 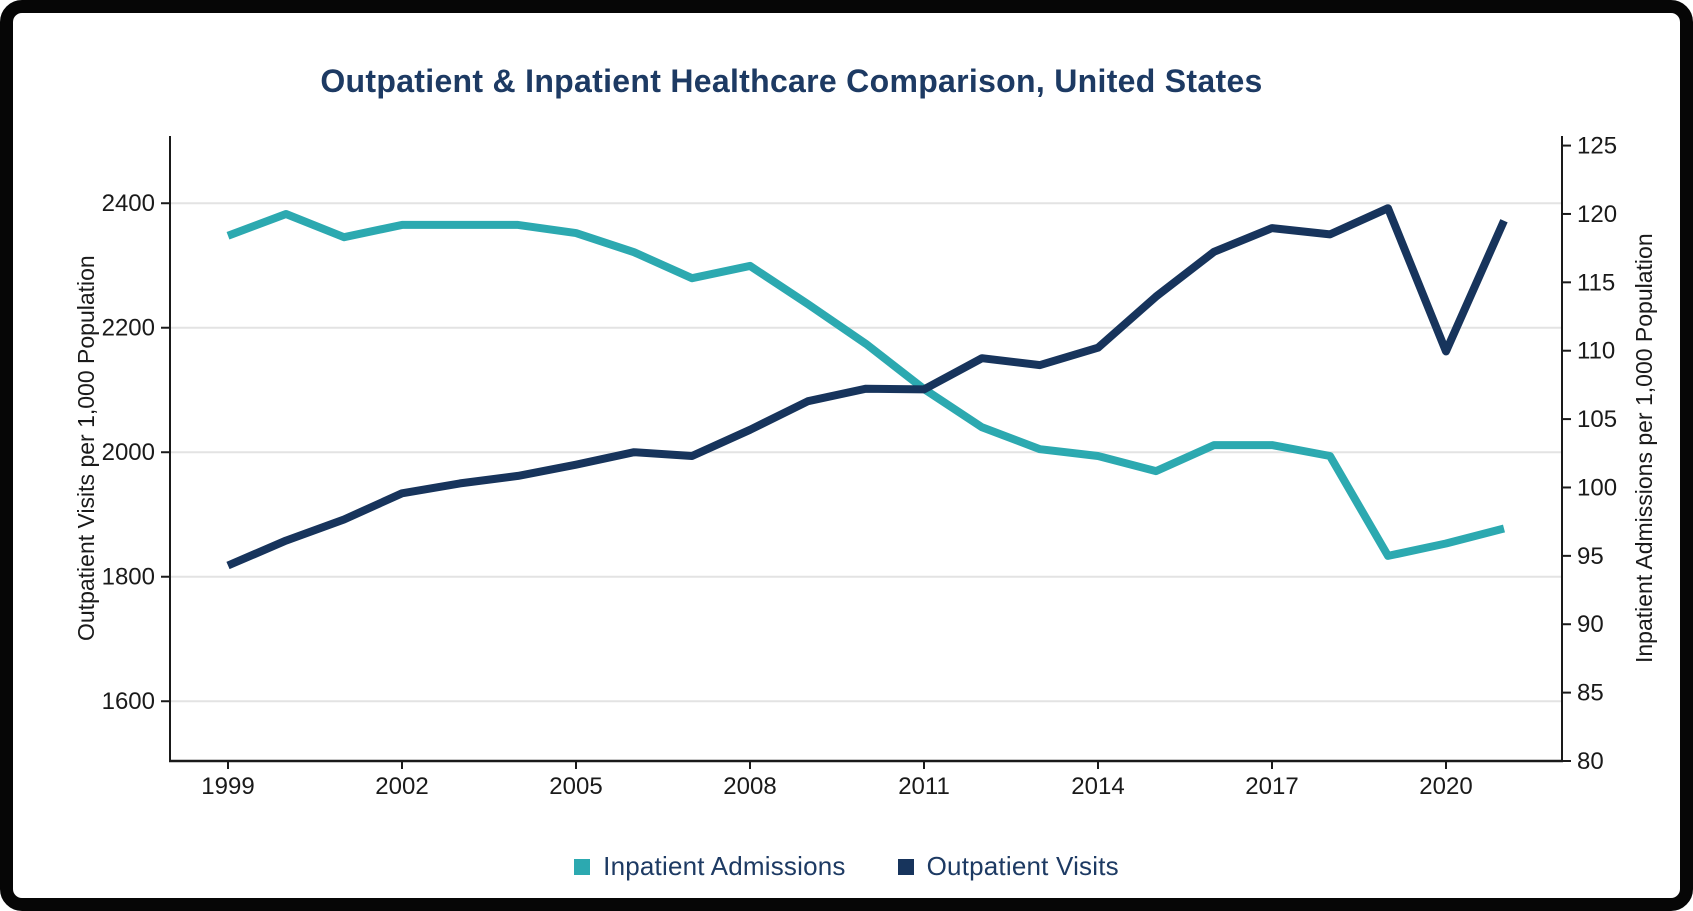 I want to click on x-tick-label: 1999, so click(x=227, y=786).